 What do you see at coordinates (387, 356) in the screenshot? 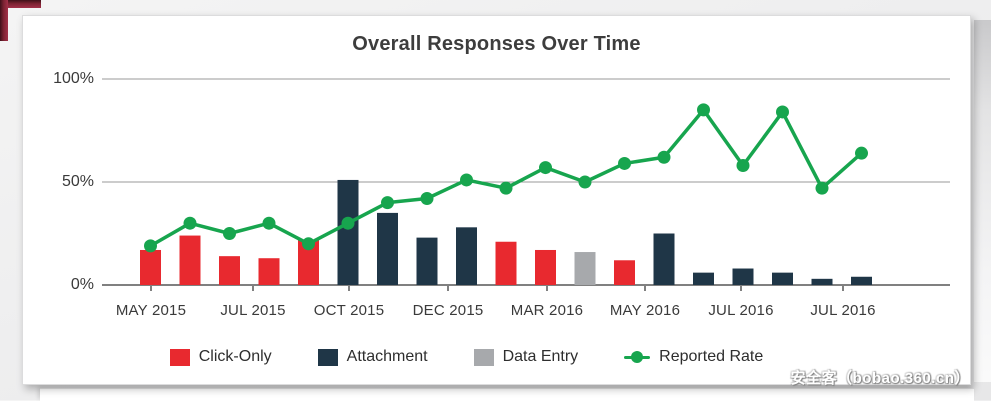
I see `legend-label: Attachment` at bounding box center [387, 356].